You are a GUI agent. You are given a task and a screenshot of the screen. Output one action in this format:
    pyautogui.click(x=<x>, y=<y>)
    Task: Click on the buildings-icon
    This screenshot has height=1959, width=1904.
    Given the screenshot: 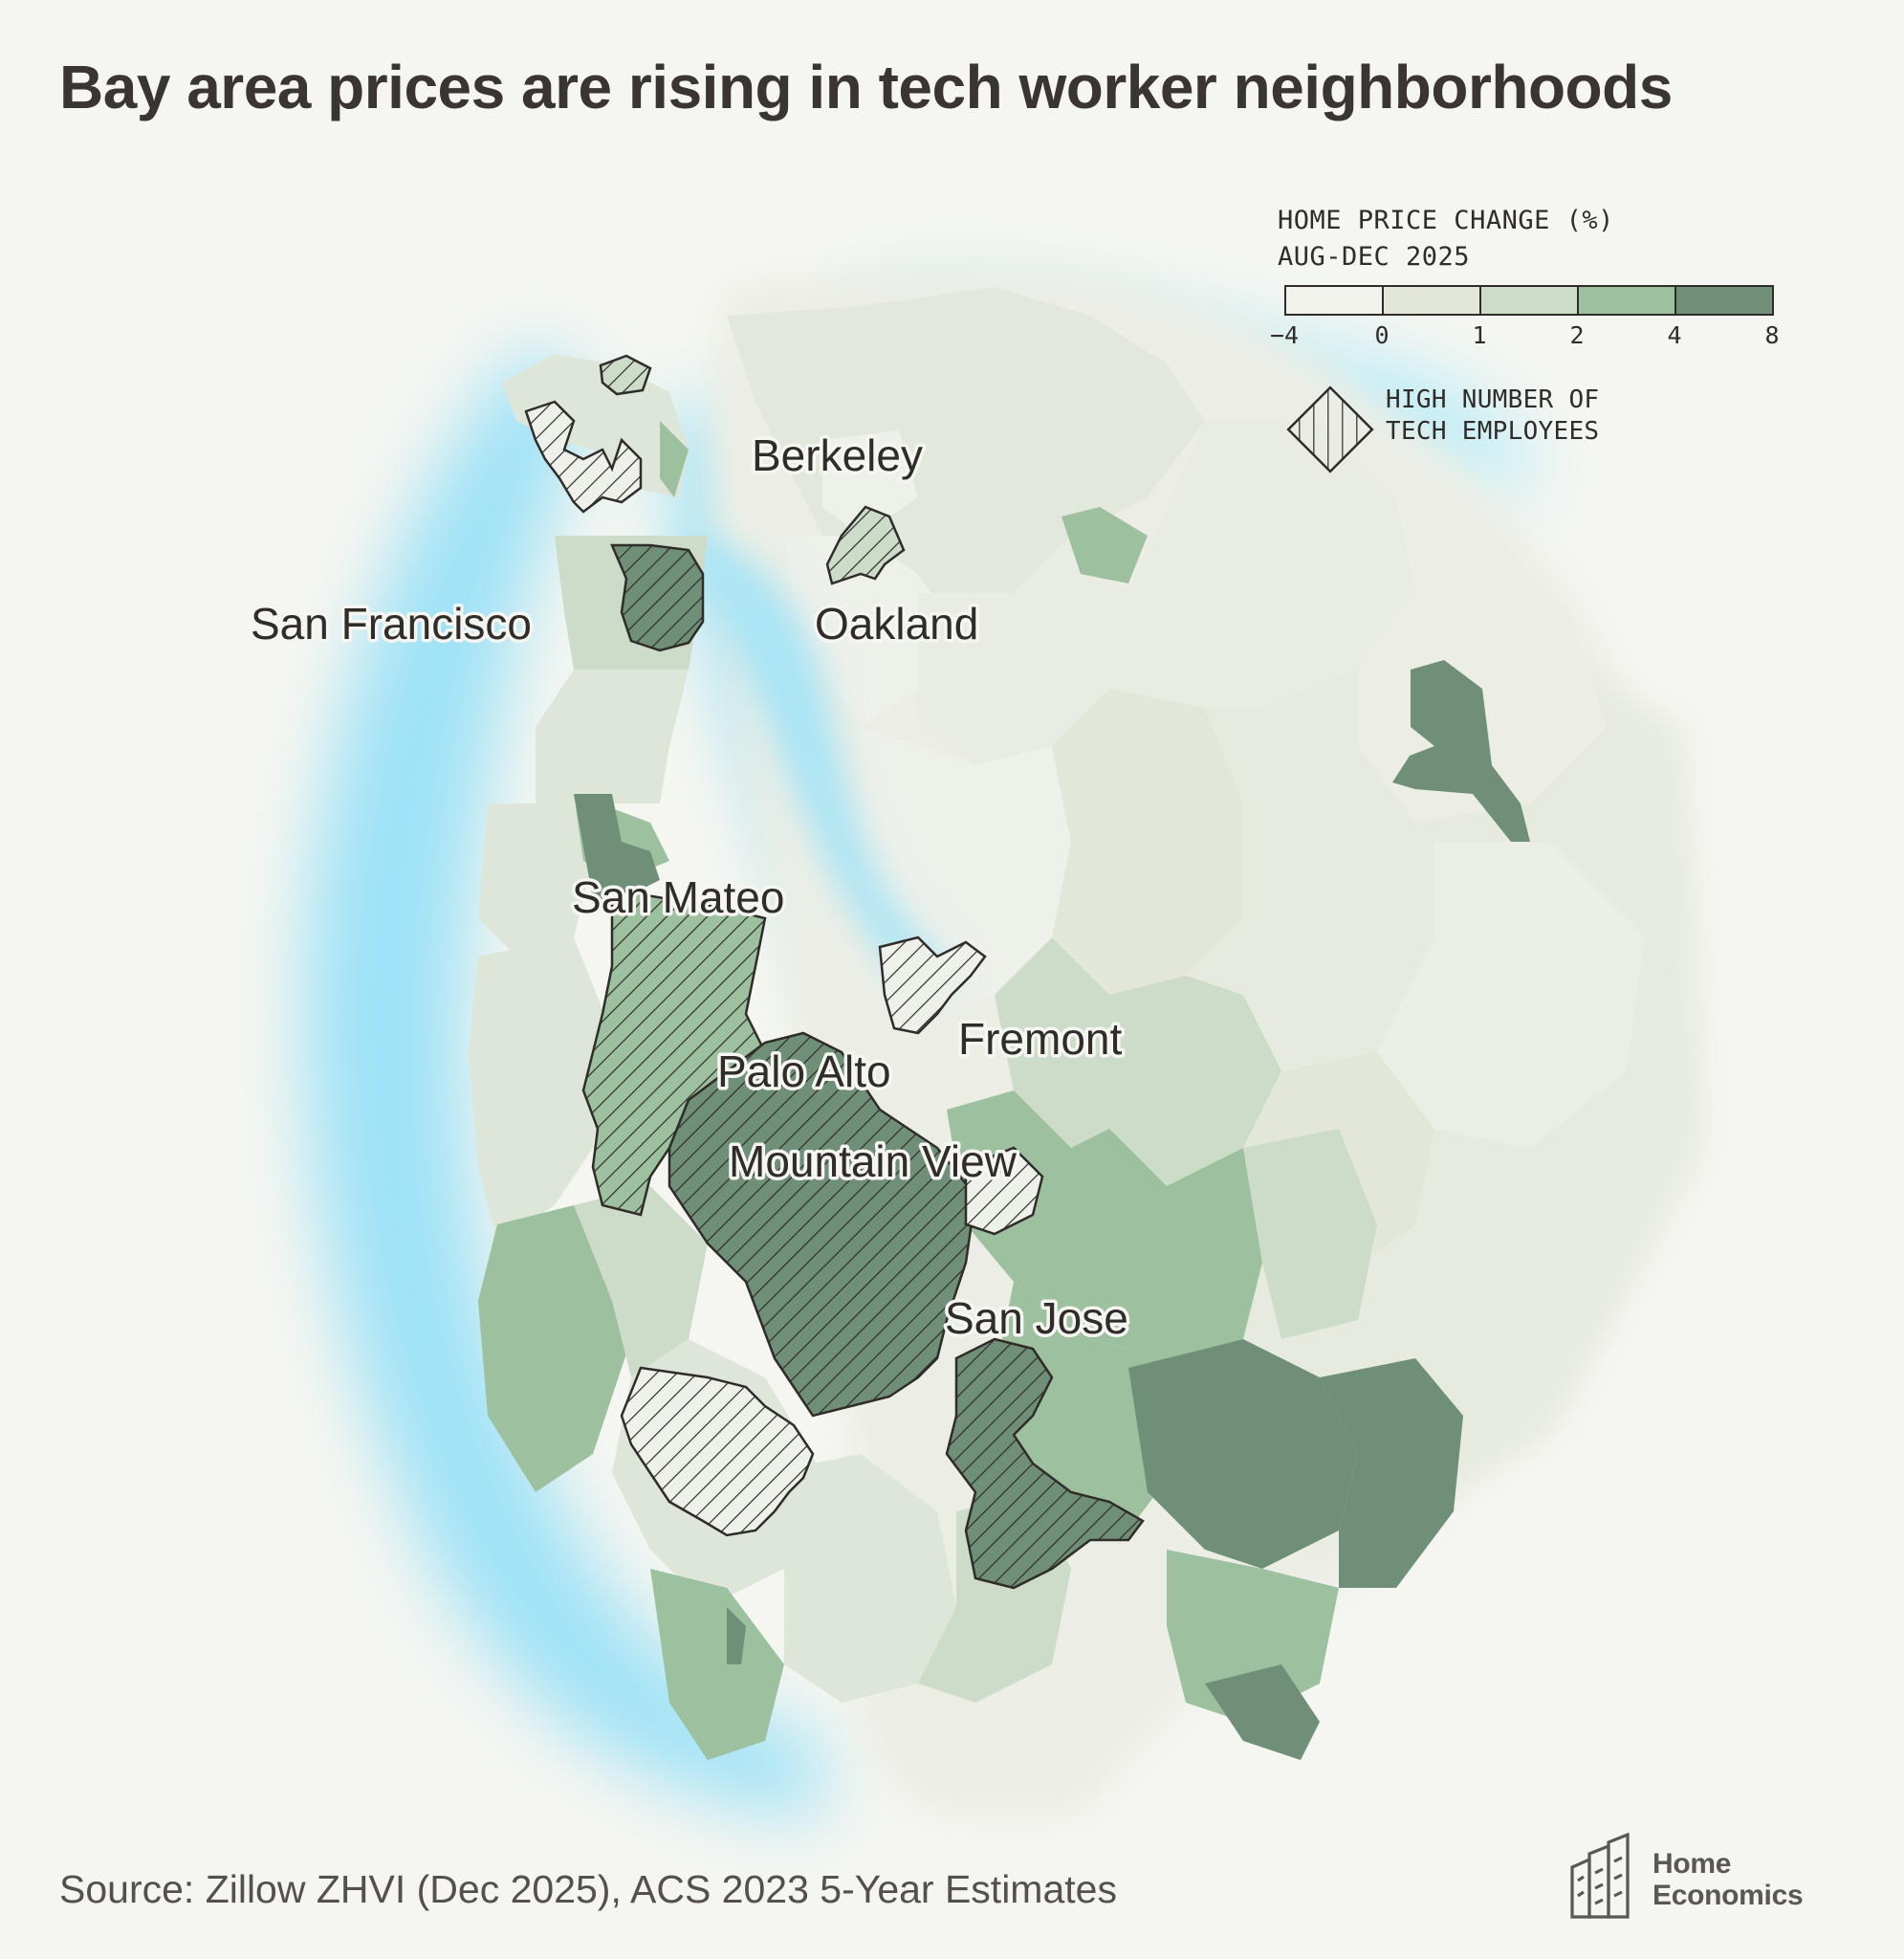 What is the action you would take?
    pyautogui.click(x=1600, y=1876)
    